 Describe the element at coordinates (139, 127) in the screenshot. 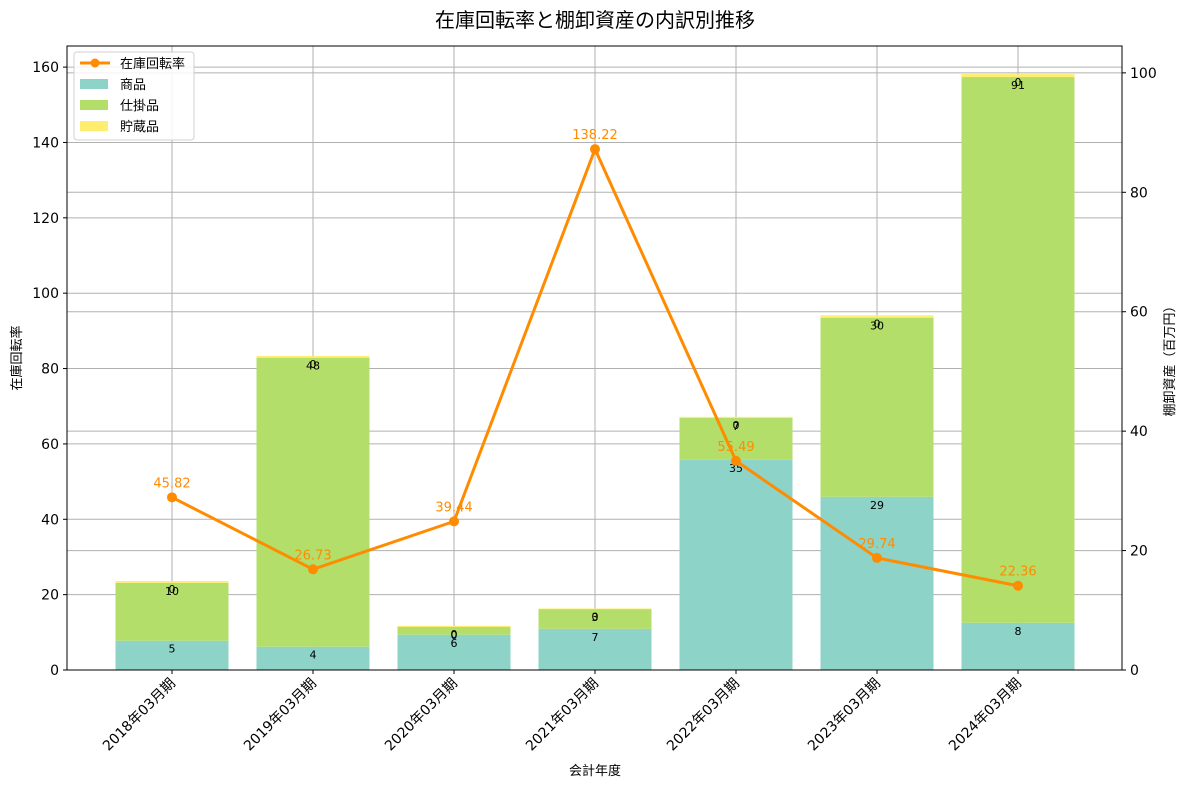

I see `legend-label: 貯蔵品` at that location.